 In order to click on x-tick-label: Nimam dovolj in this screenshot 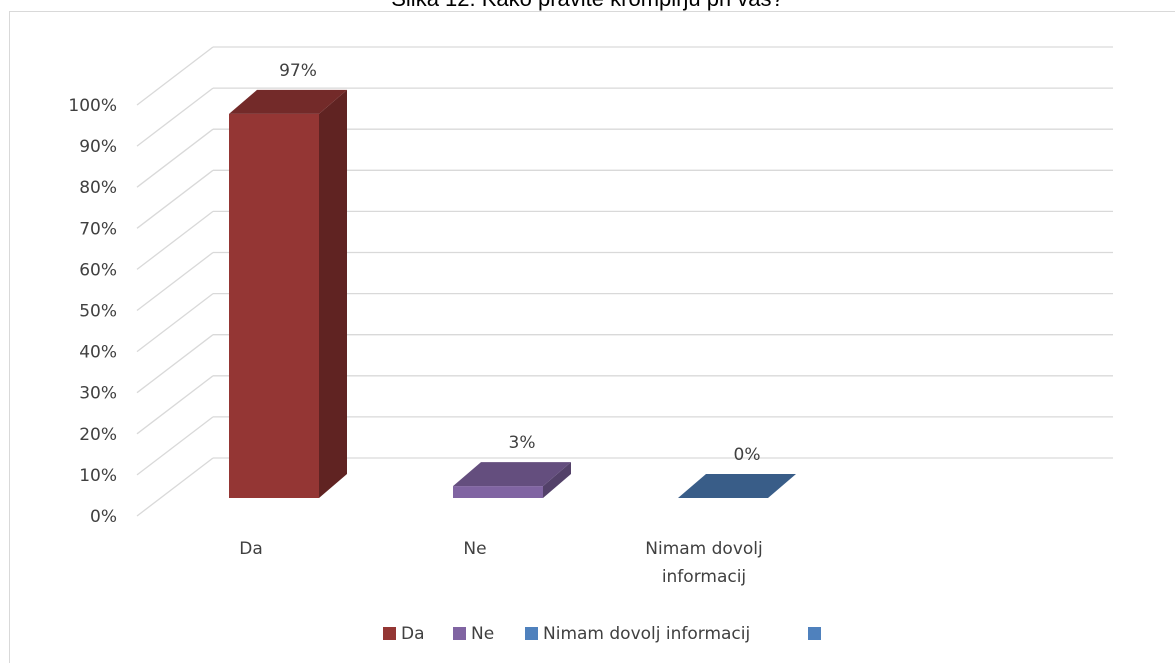, I will do `click(703, 549)`.